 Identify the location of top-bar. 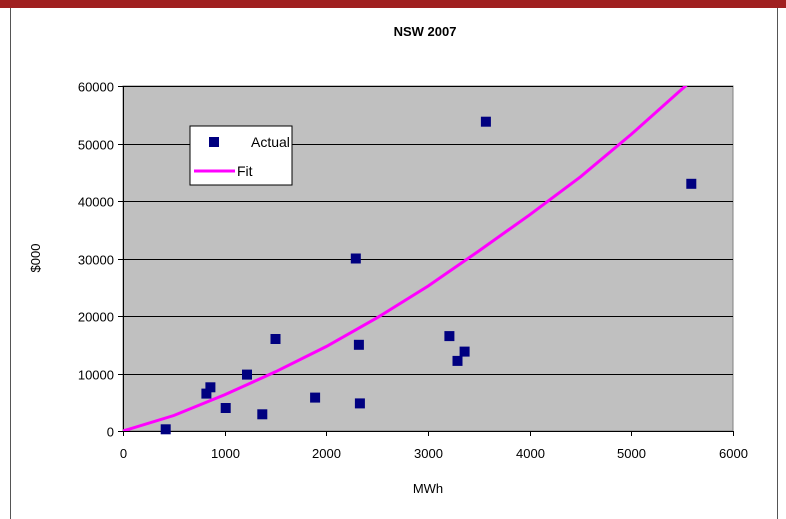
(393, 4).